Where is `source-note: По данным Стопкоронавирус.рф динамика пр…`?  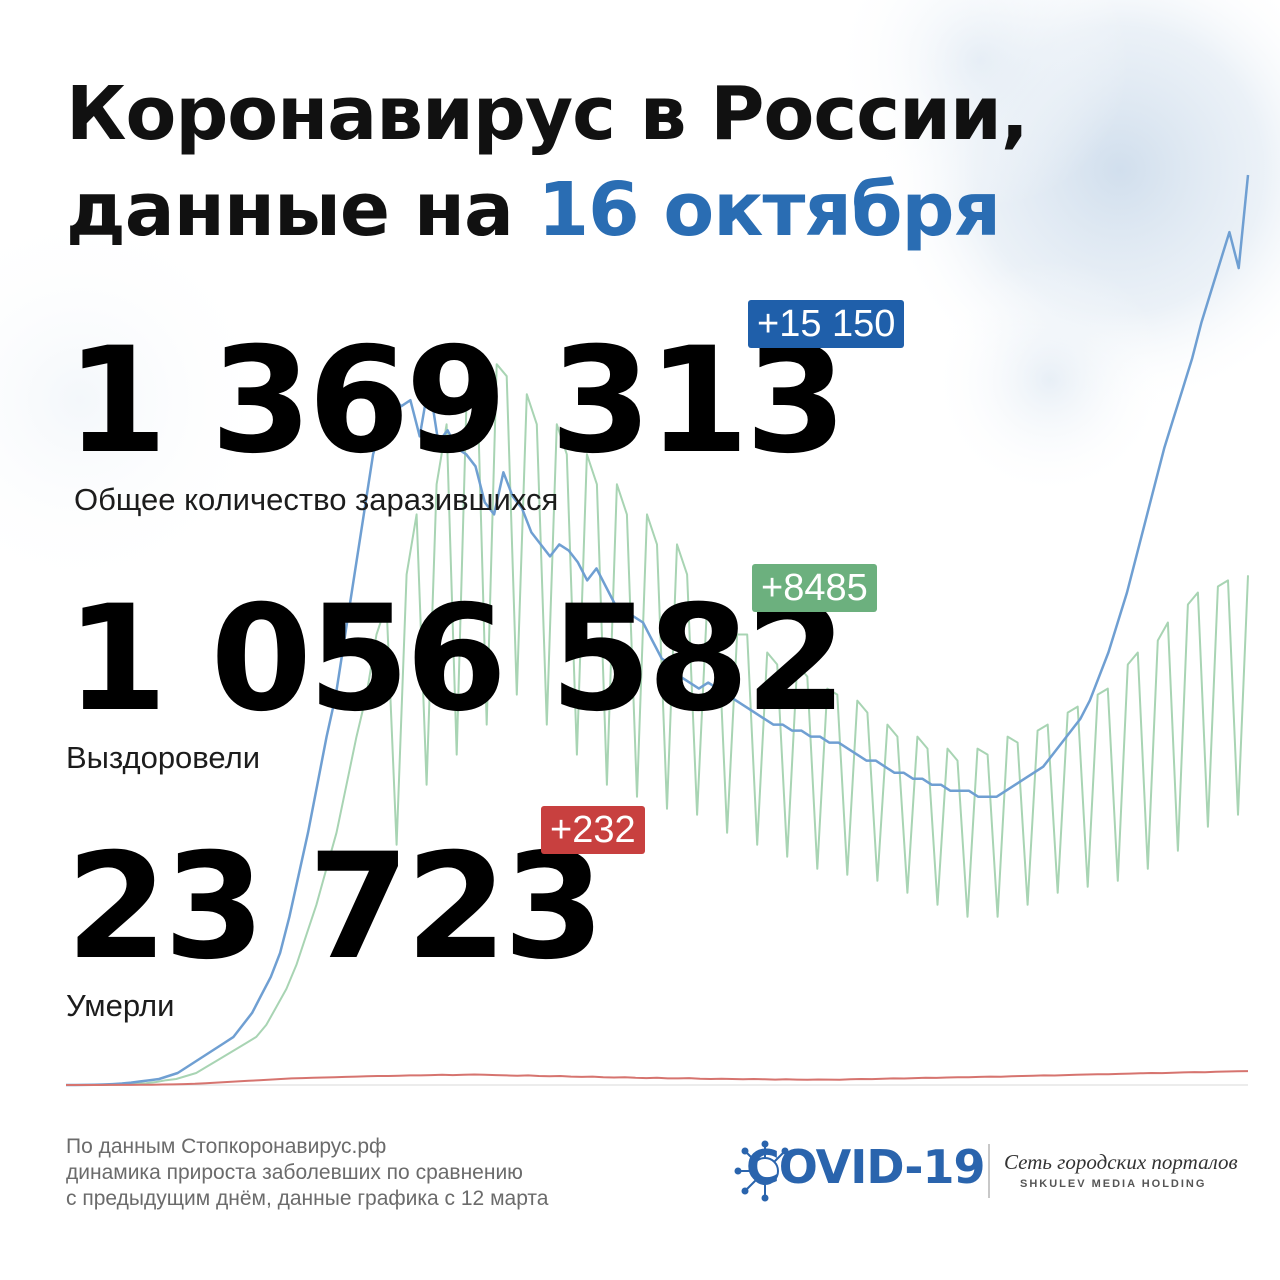 source-note: По данным Стопкоронавирус.рф динамика пр… is located at coordinates (307, 1173).